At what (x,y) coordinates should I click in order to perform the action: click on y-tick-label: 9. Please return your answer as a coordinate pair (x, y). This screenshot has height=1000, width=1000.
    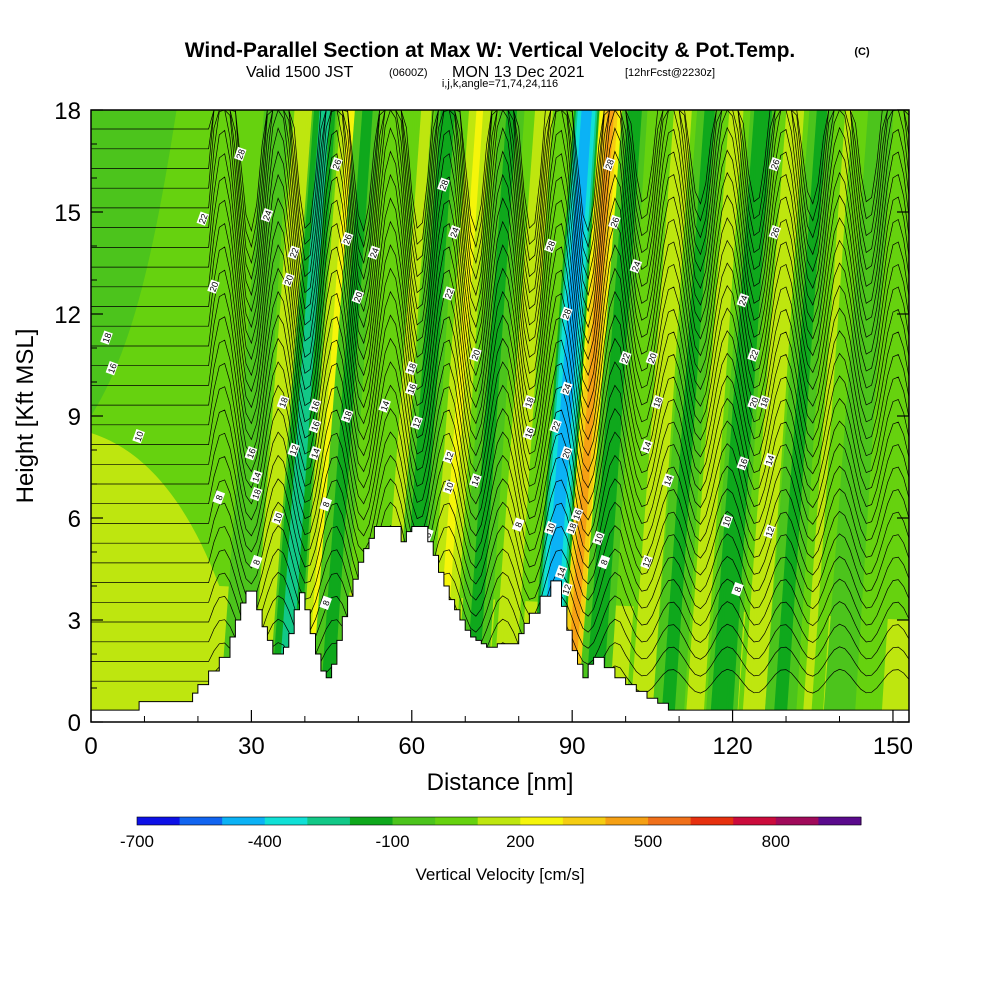
    Looking at the image, I should click on (74, 417).